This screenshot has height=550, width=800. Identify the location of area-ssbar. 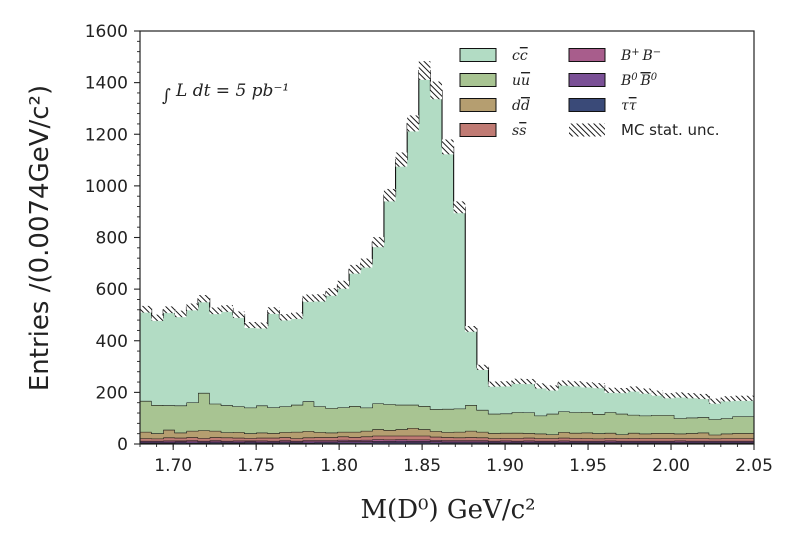
(447, 438).